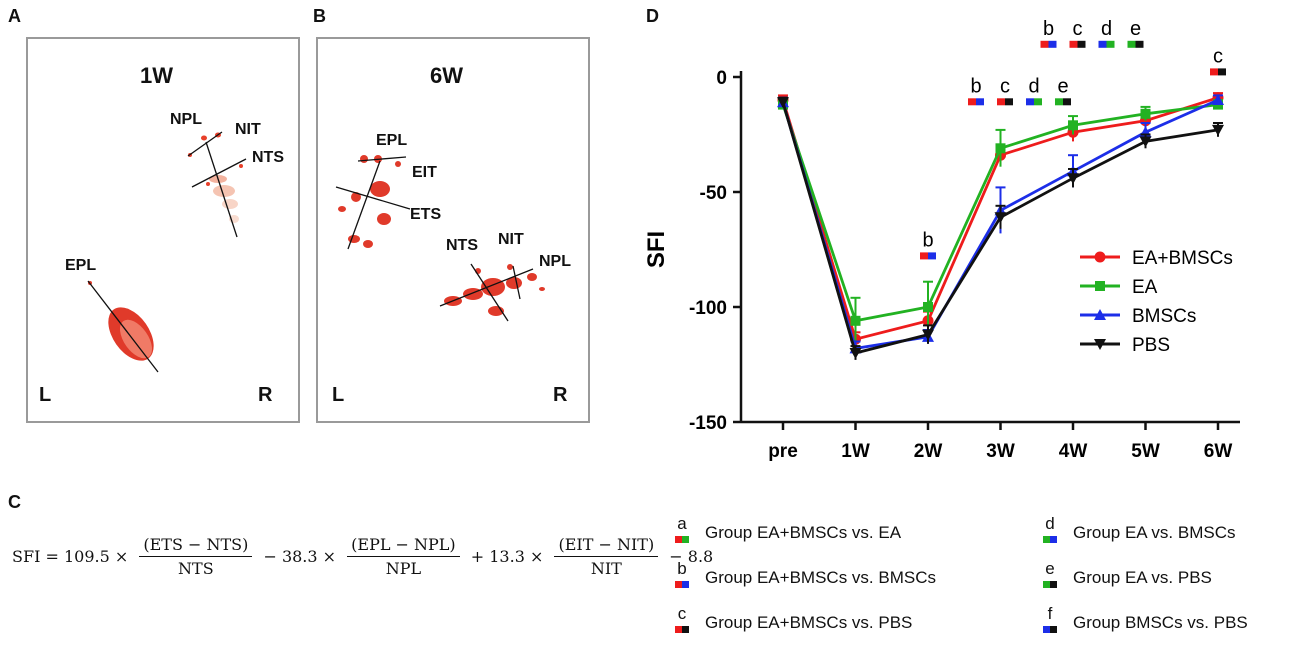  I want to click on label-nit: NIT, so click(511, 239).